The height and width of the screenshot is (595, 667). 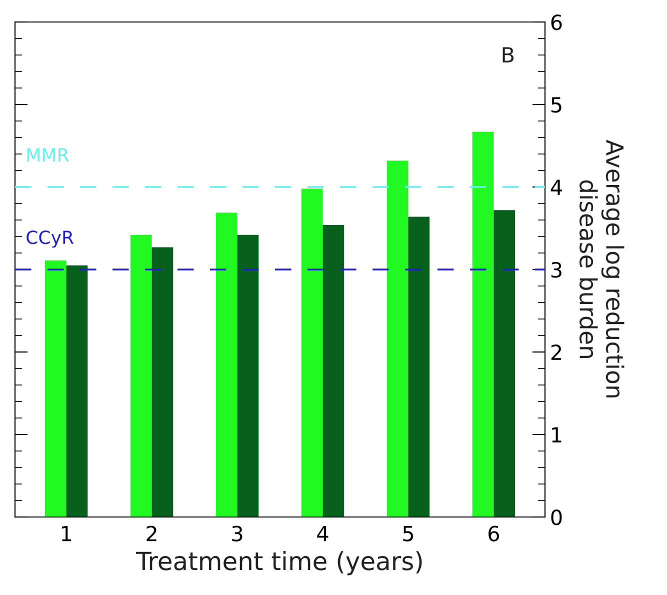 I want to click on y-tick-label: 6, so click(x=556, y=22).